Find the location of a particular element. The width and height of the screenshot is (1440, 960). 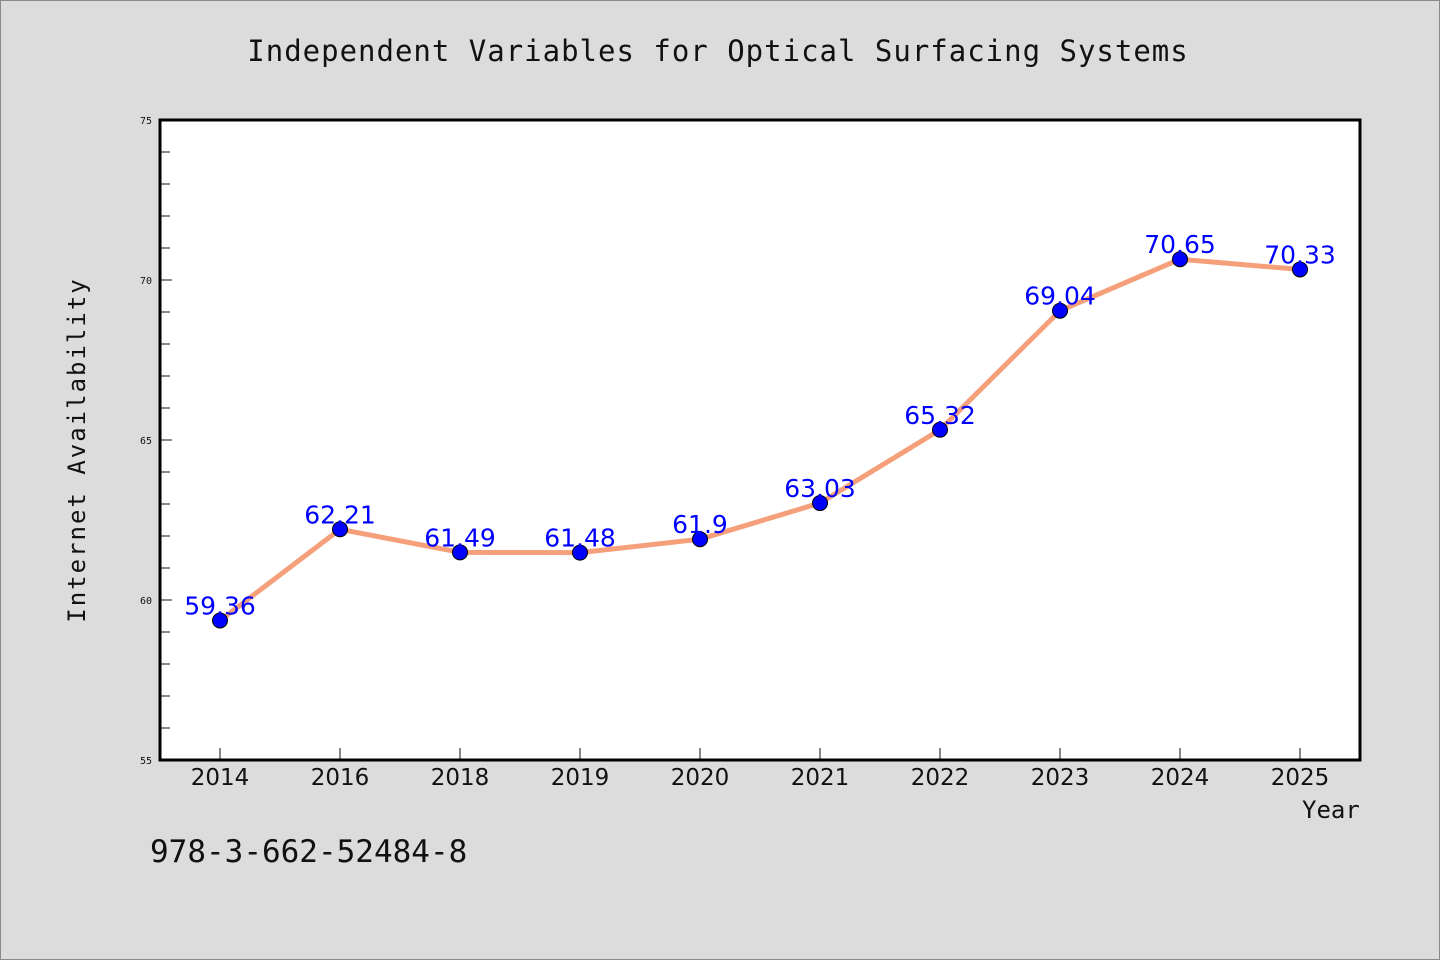

x-tick-label: 2023 is located at coordinates (1060, 778).